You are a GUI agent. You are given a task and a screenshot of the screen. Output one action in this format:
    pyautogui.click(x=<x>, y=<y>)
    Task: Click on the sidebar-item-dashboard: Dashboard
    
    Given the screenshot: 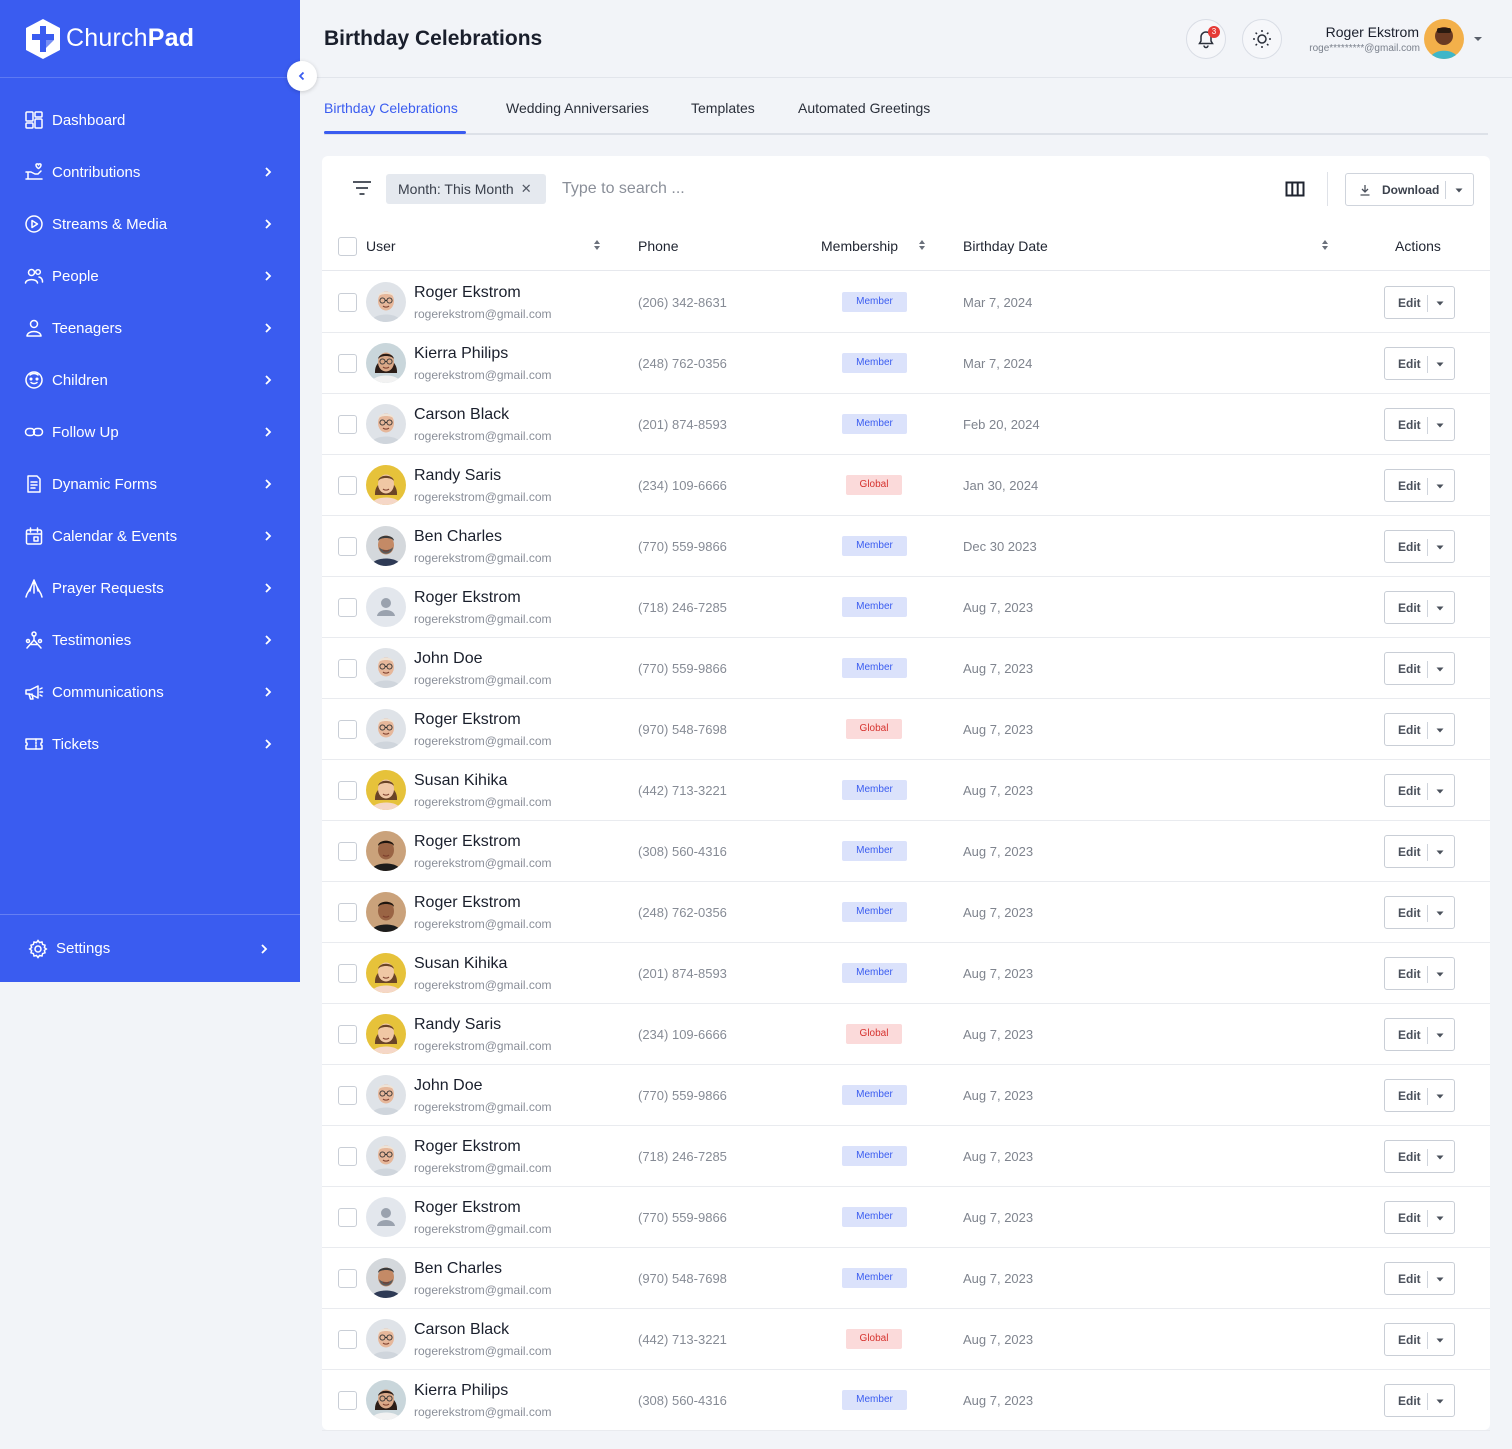 What is the action you would take?
    pyautogui.click(x=150, y=120)
    